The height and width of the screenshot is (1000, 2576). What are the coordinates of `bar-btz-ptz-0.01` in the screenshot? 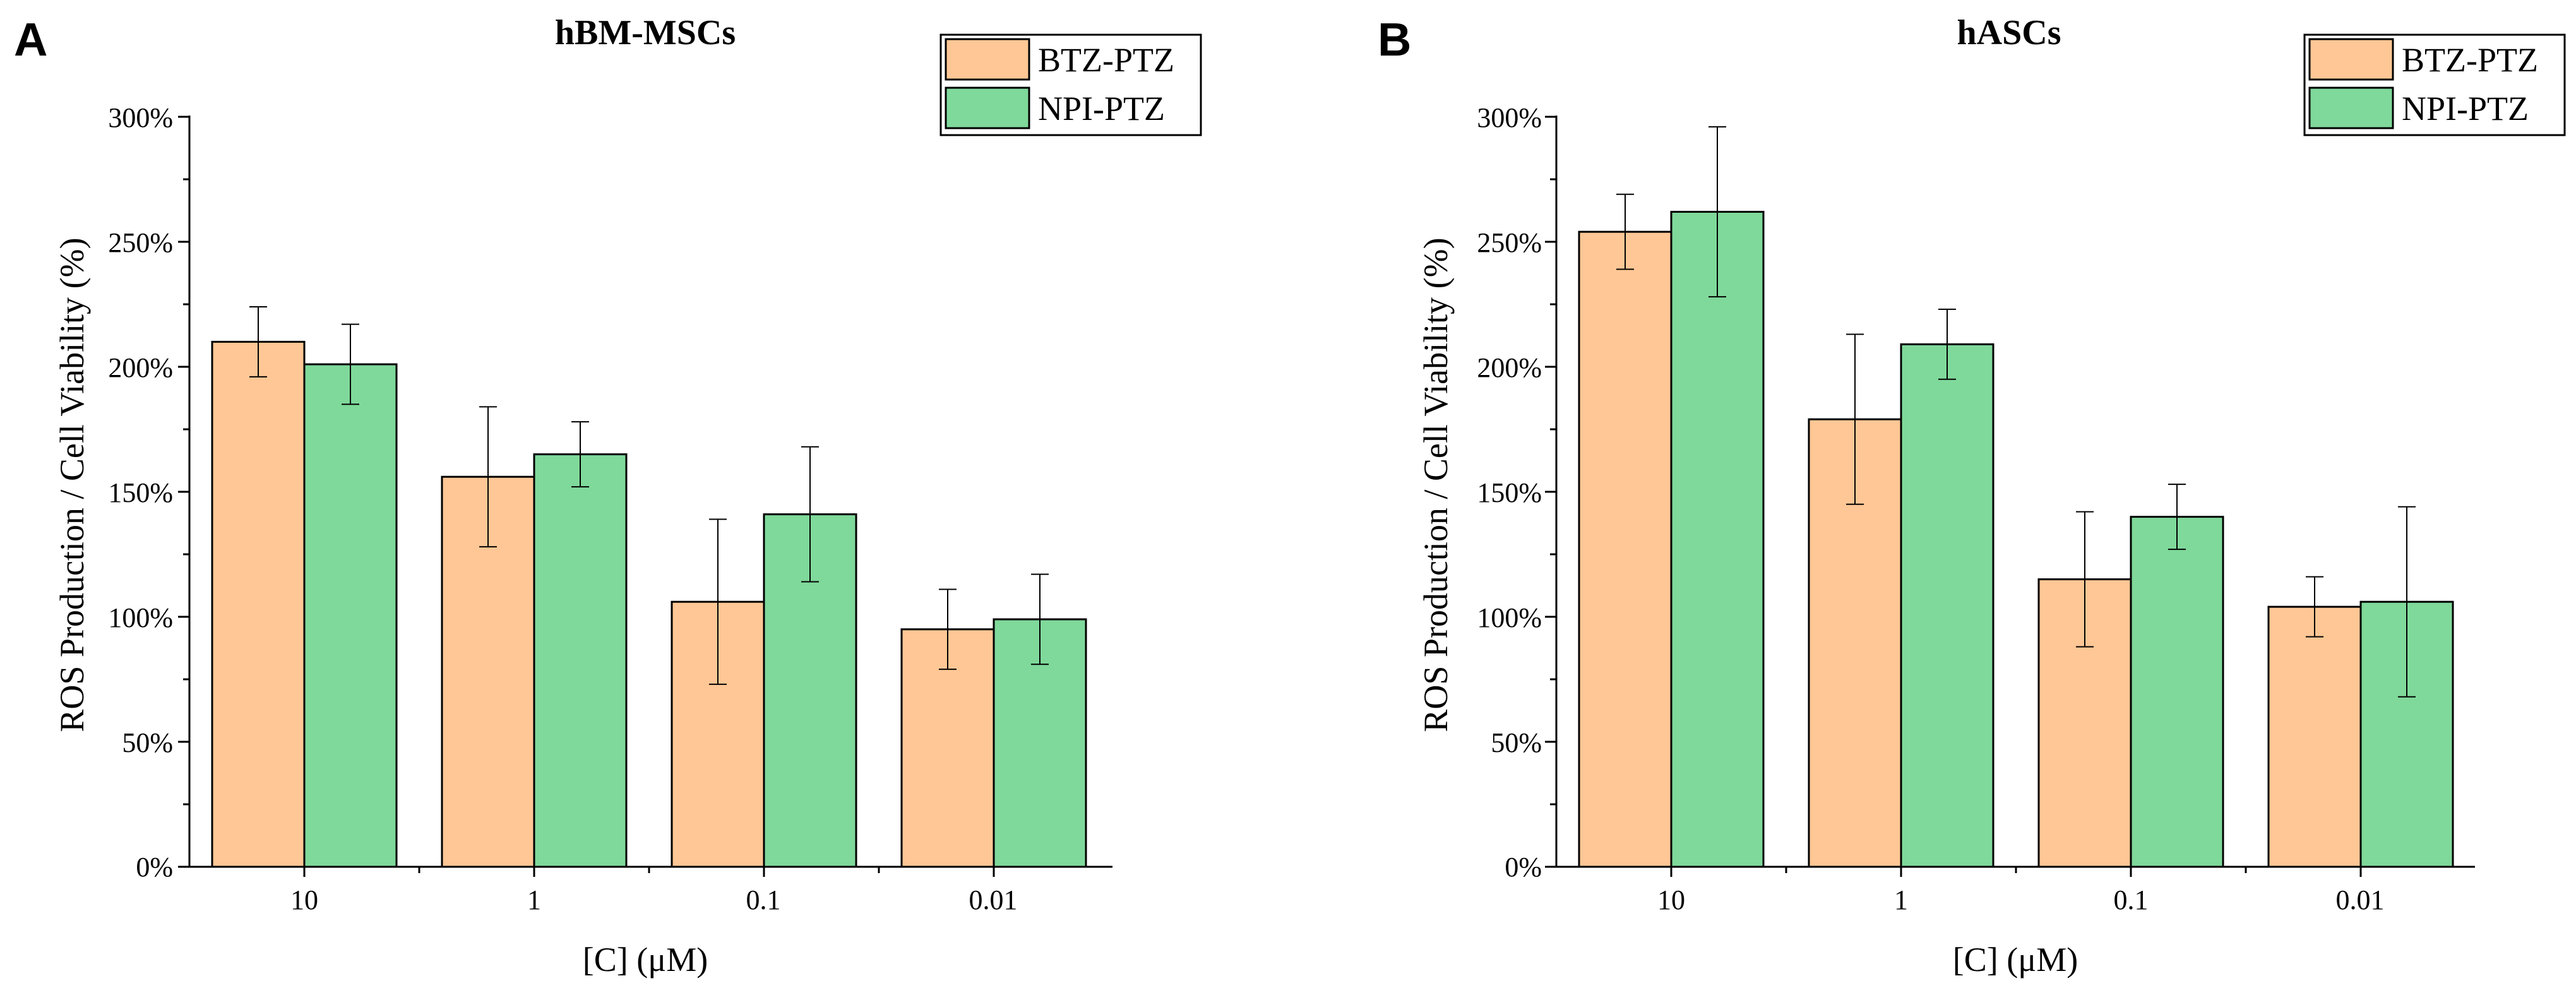 It's located at (2314, 736).